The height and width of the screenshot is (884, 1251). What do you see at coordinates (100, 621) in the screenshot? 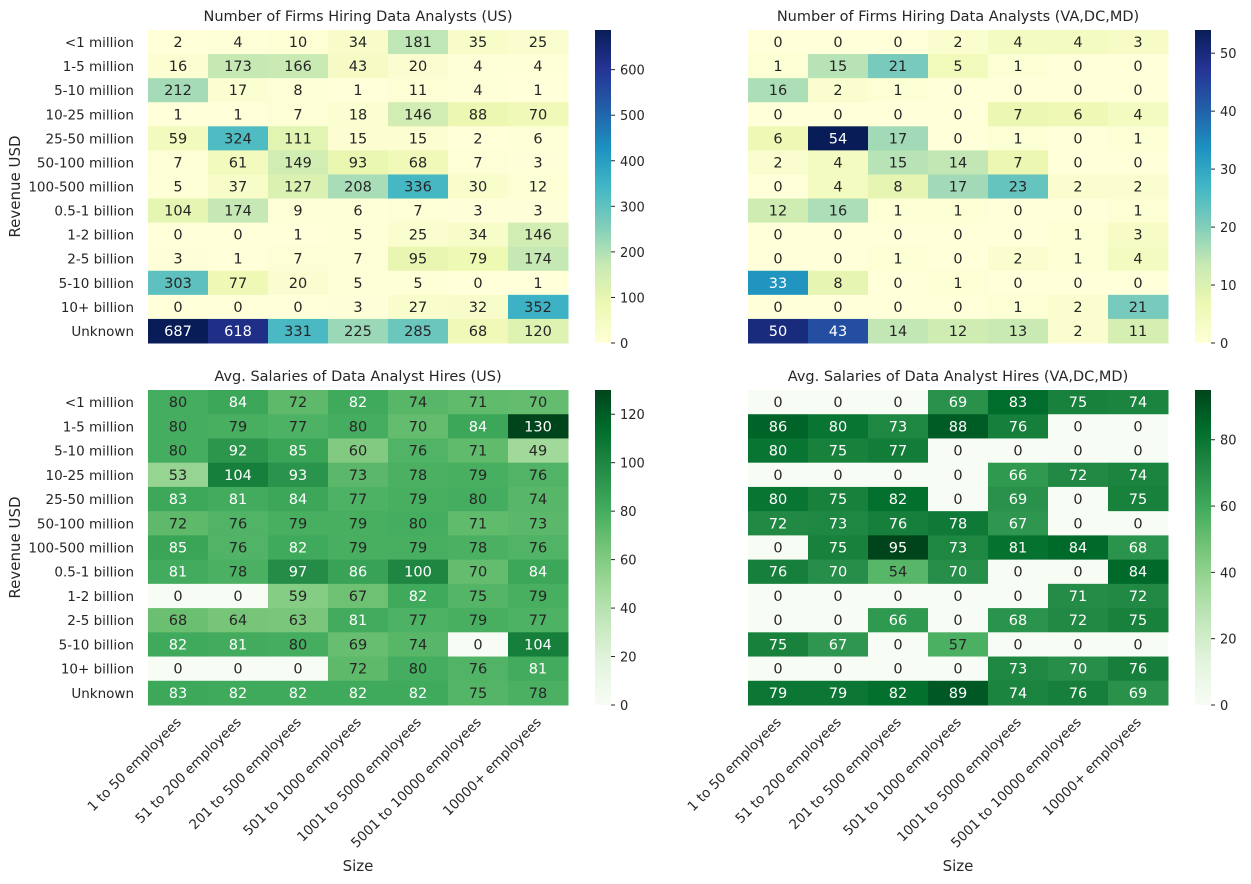
I see `row-tick-label: 2-5 billion` at bounding box center [100, 621].